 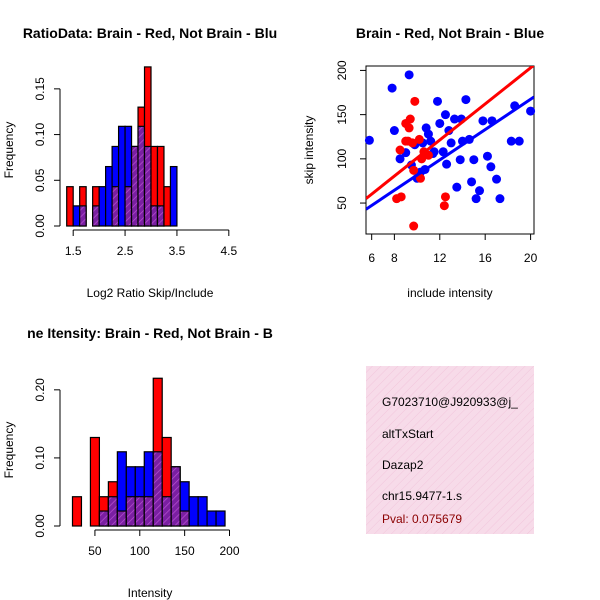 I want to click on scatter-y-tick-label: 100, so click(x=342, y=159).